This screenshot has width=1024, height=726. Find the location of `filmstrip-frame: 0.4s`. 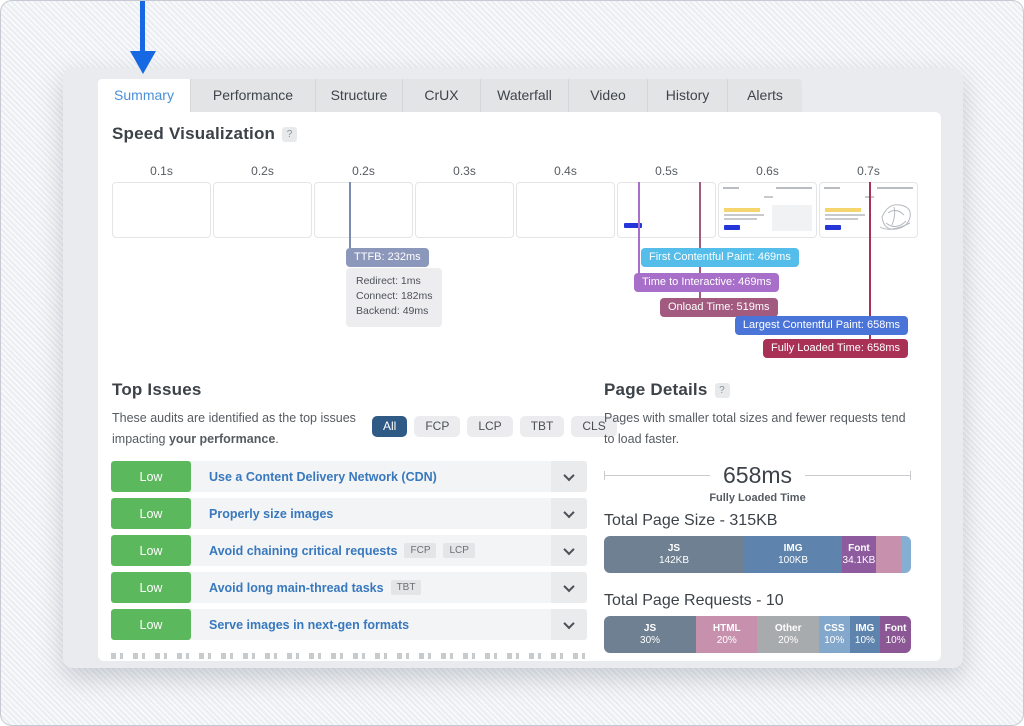

filmstrip-frame: 0.4s is located at coordinates (565, 201).